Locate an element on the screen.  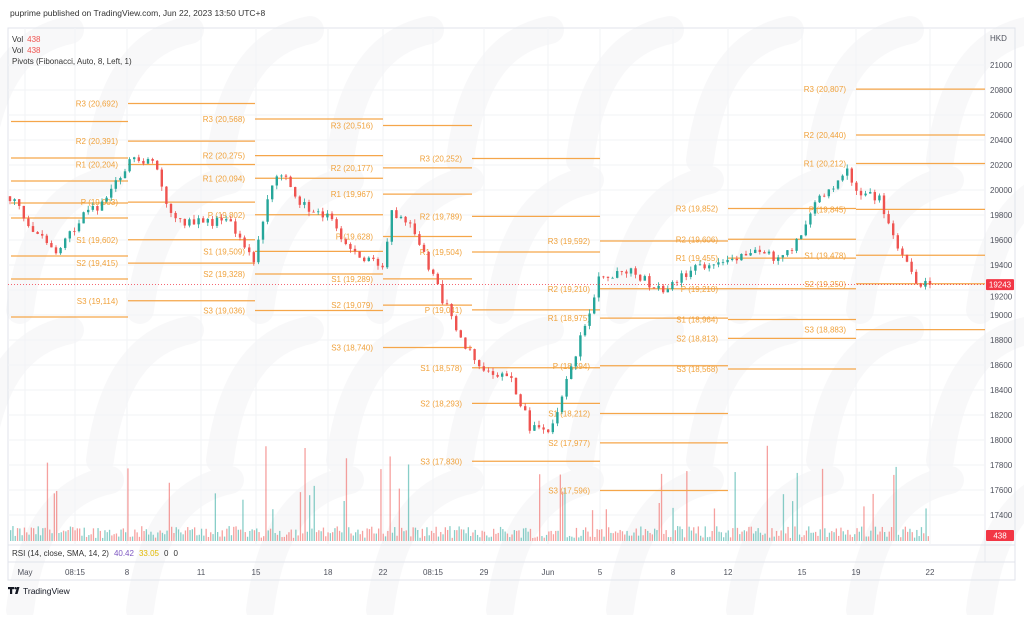
pivots-indicator-label: Pivots (Fibonacci, Auto, 8, Left, 1) is located at coordinates (72, 61).